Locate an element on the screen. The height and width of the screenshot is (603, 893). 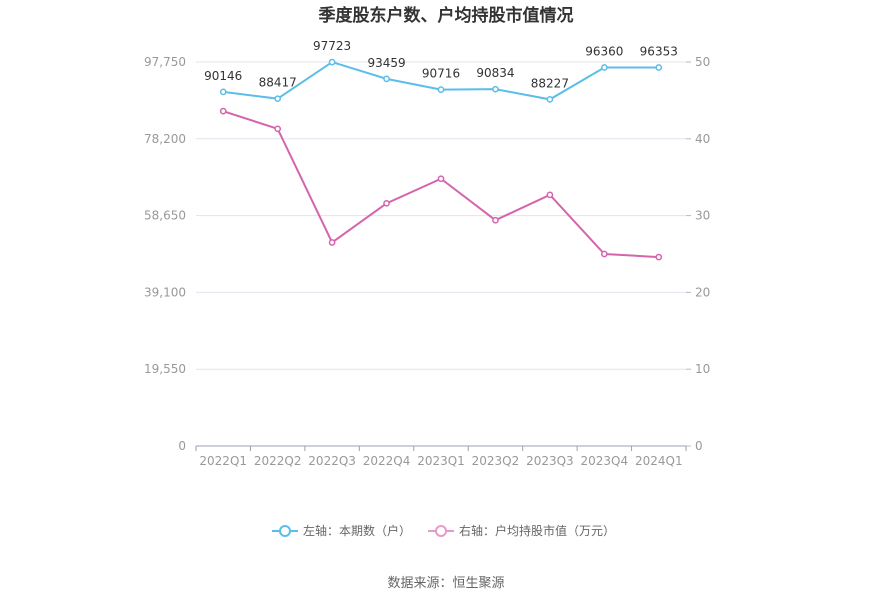
data-label: 88417 is located at coordinates (278, 83).